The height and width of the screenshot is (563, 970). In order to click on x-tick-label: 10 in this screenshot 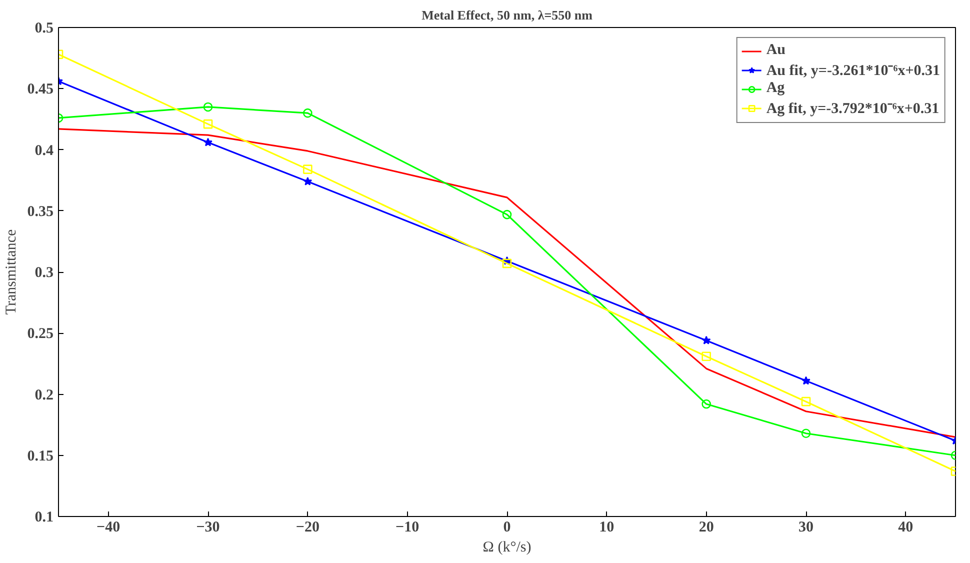, I will do `click(606, 528)`.